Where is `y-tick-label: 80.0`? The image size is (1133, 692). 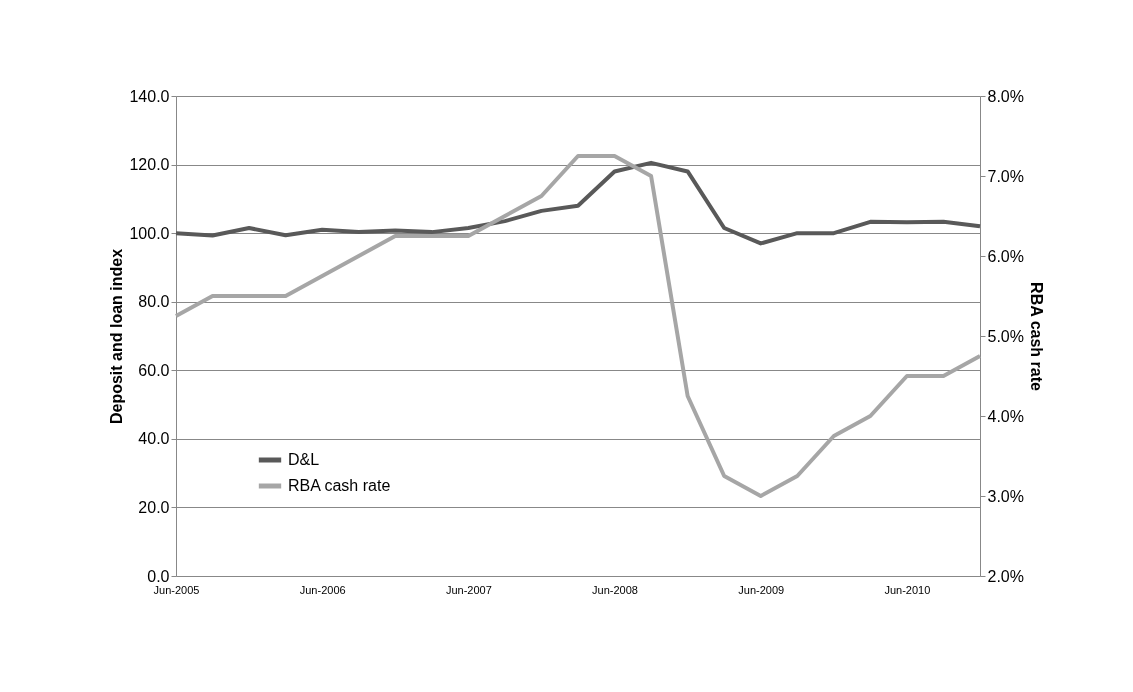 y-tick-label: 80.0 is located at coordinates (154, 302).